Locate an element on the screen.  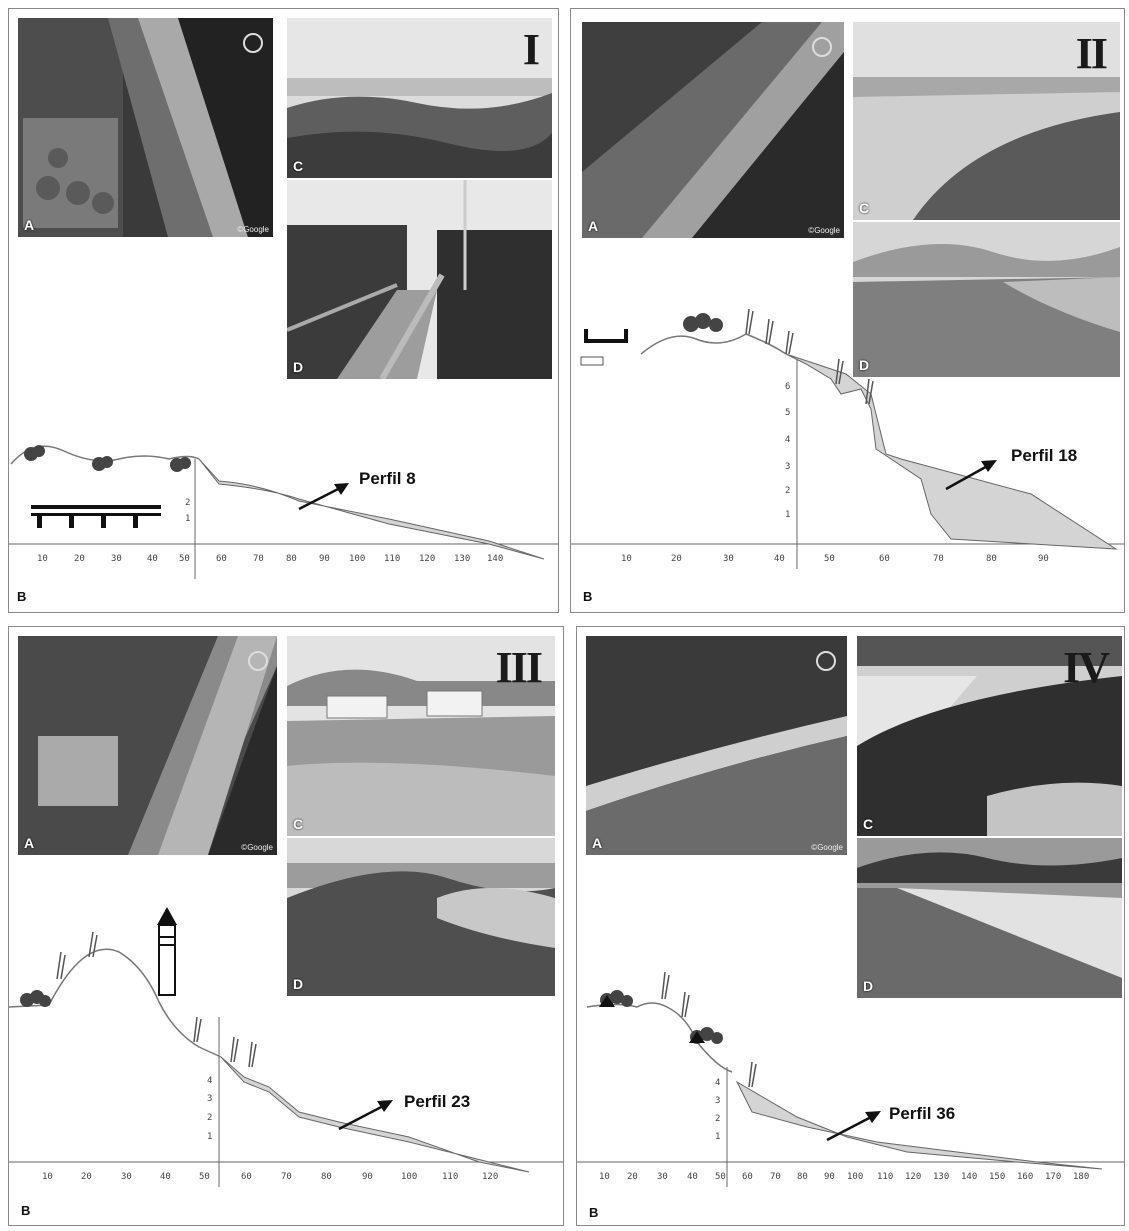
x-tick: 130 is located at coordinates (941, 1177).